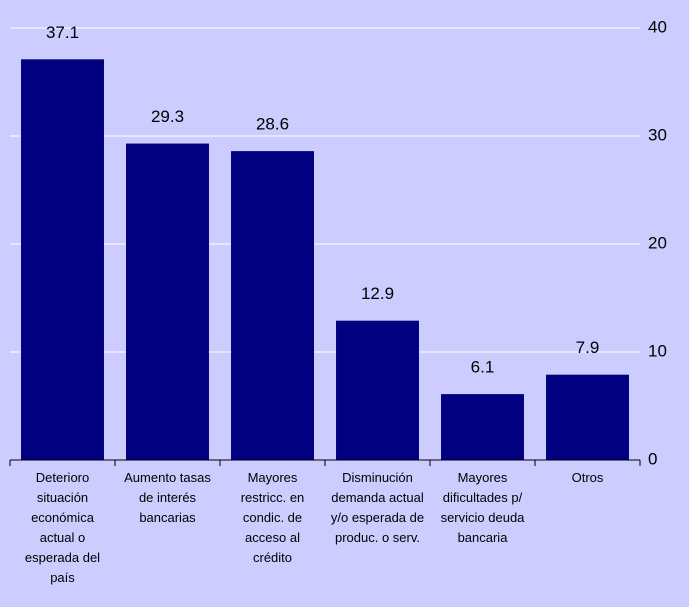  I want to click on value-label: 37.1, so click(62, 32).